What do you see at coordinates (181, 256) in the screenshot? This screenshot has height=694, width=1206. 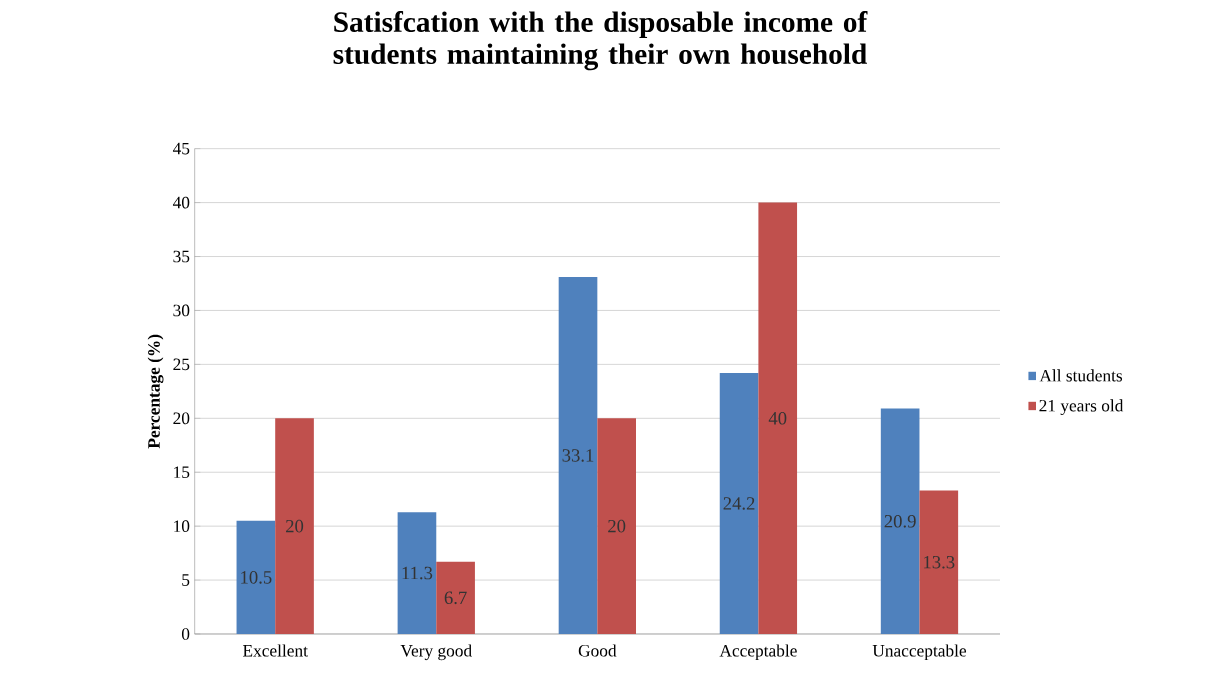 I see `y-tick-label: 35` at bounding box center [181, 256].